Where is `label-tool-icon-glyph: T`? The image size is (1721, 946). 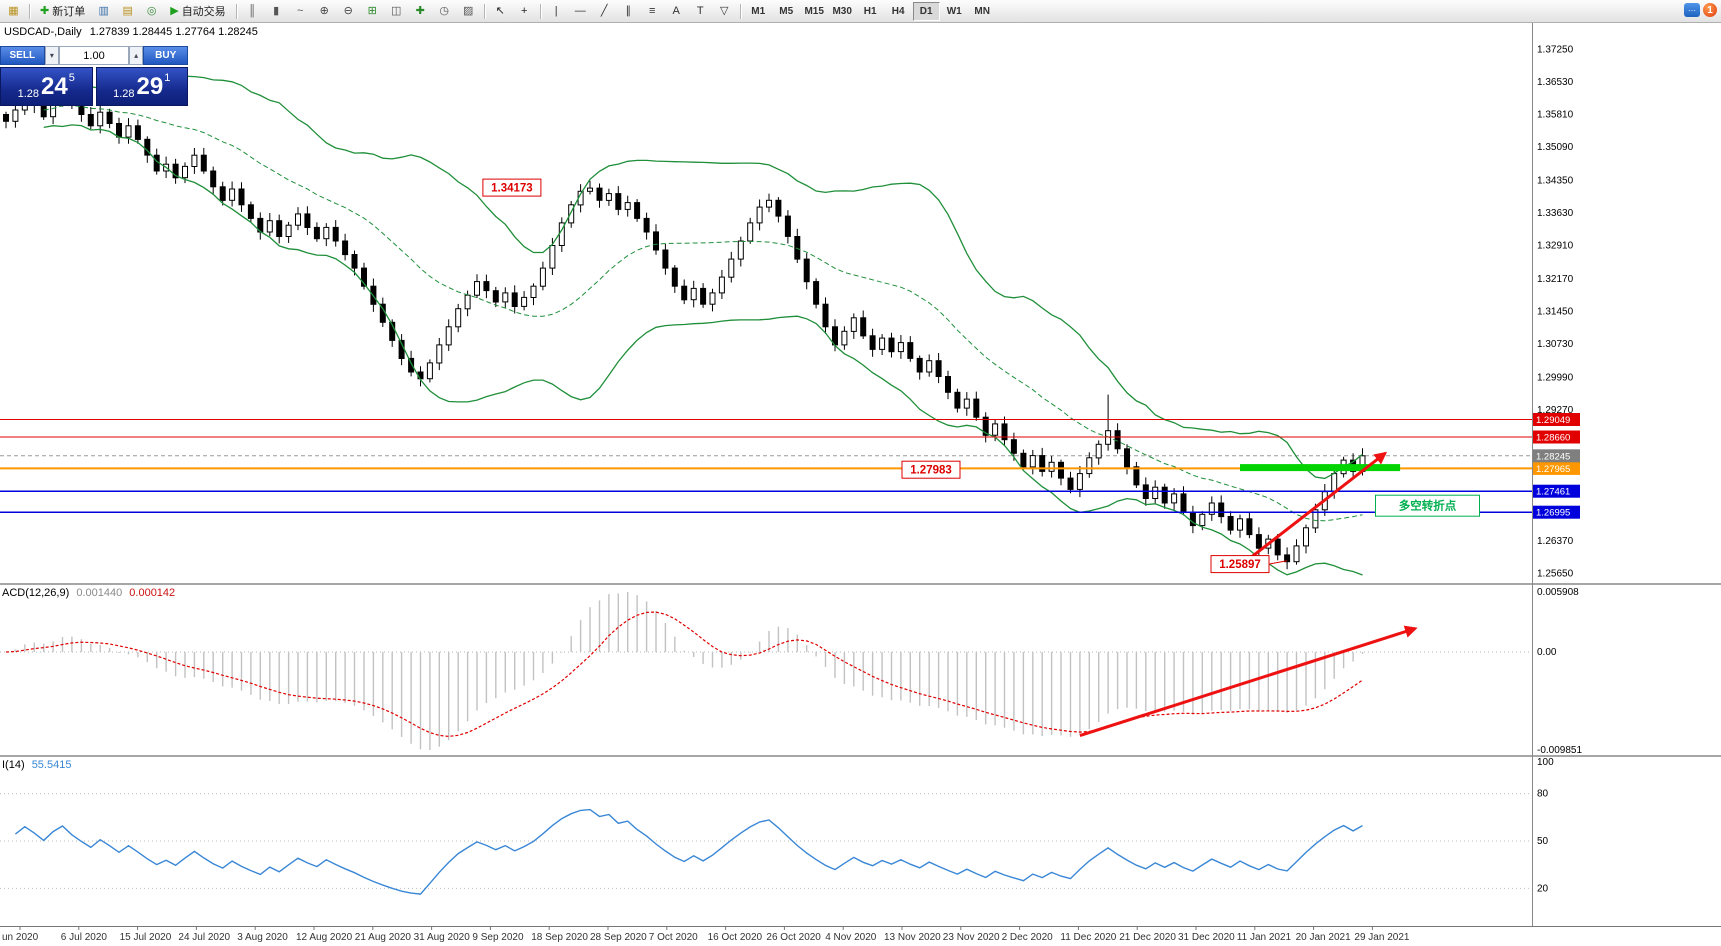
label-tool-icon-glyph: T is located at coordinates (700, 10).